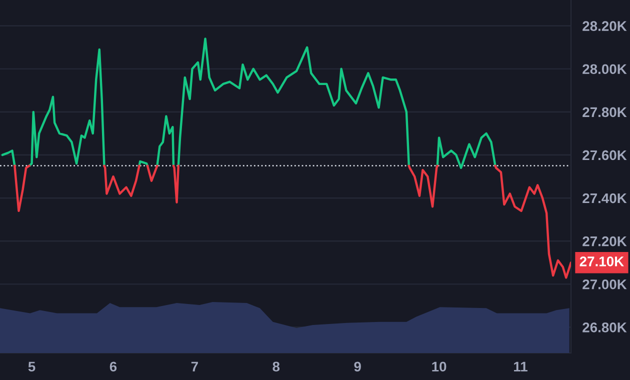 This screenshot has height=380, width=630. Describe the element at coordinates (604, 69) in the screenshot. I see `y-tick-label: 28.00K` at that location.